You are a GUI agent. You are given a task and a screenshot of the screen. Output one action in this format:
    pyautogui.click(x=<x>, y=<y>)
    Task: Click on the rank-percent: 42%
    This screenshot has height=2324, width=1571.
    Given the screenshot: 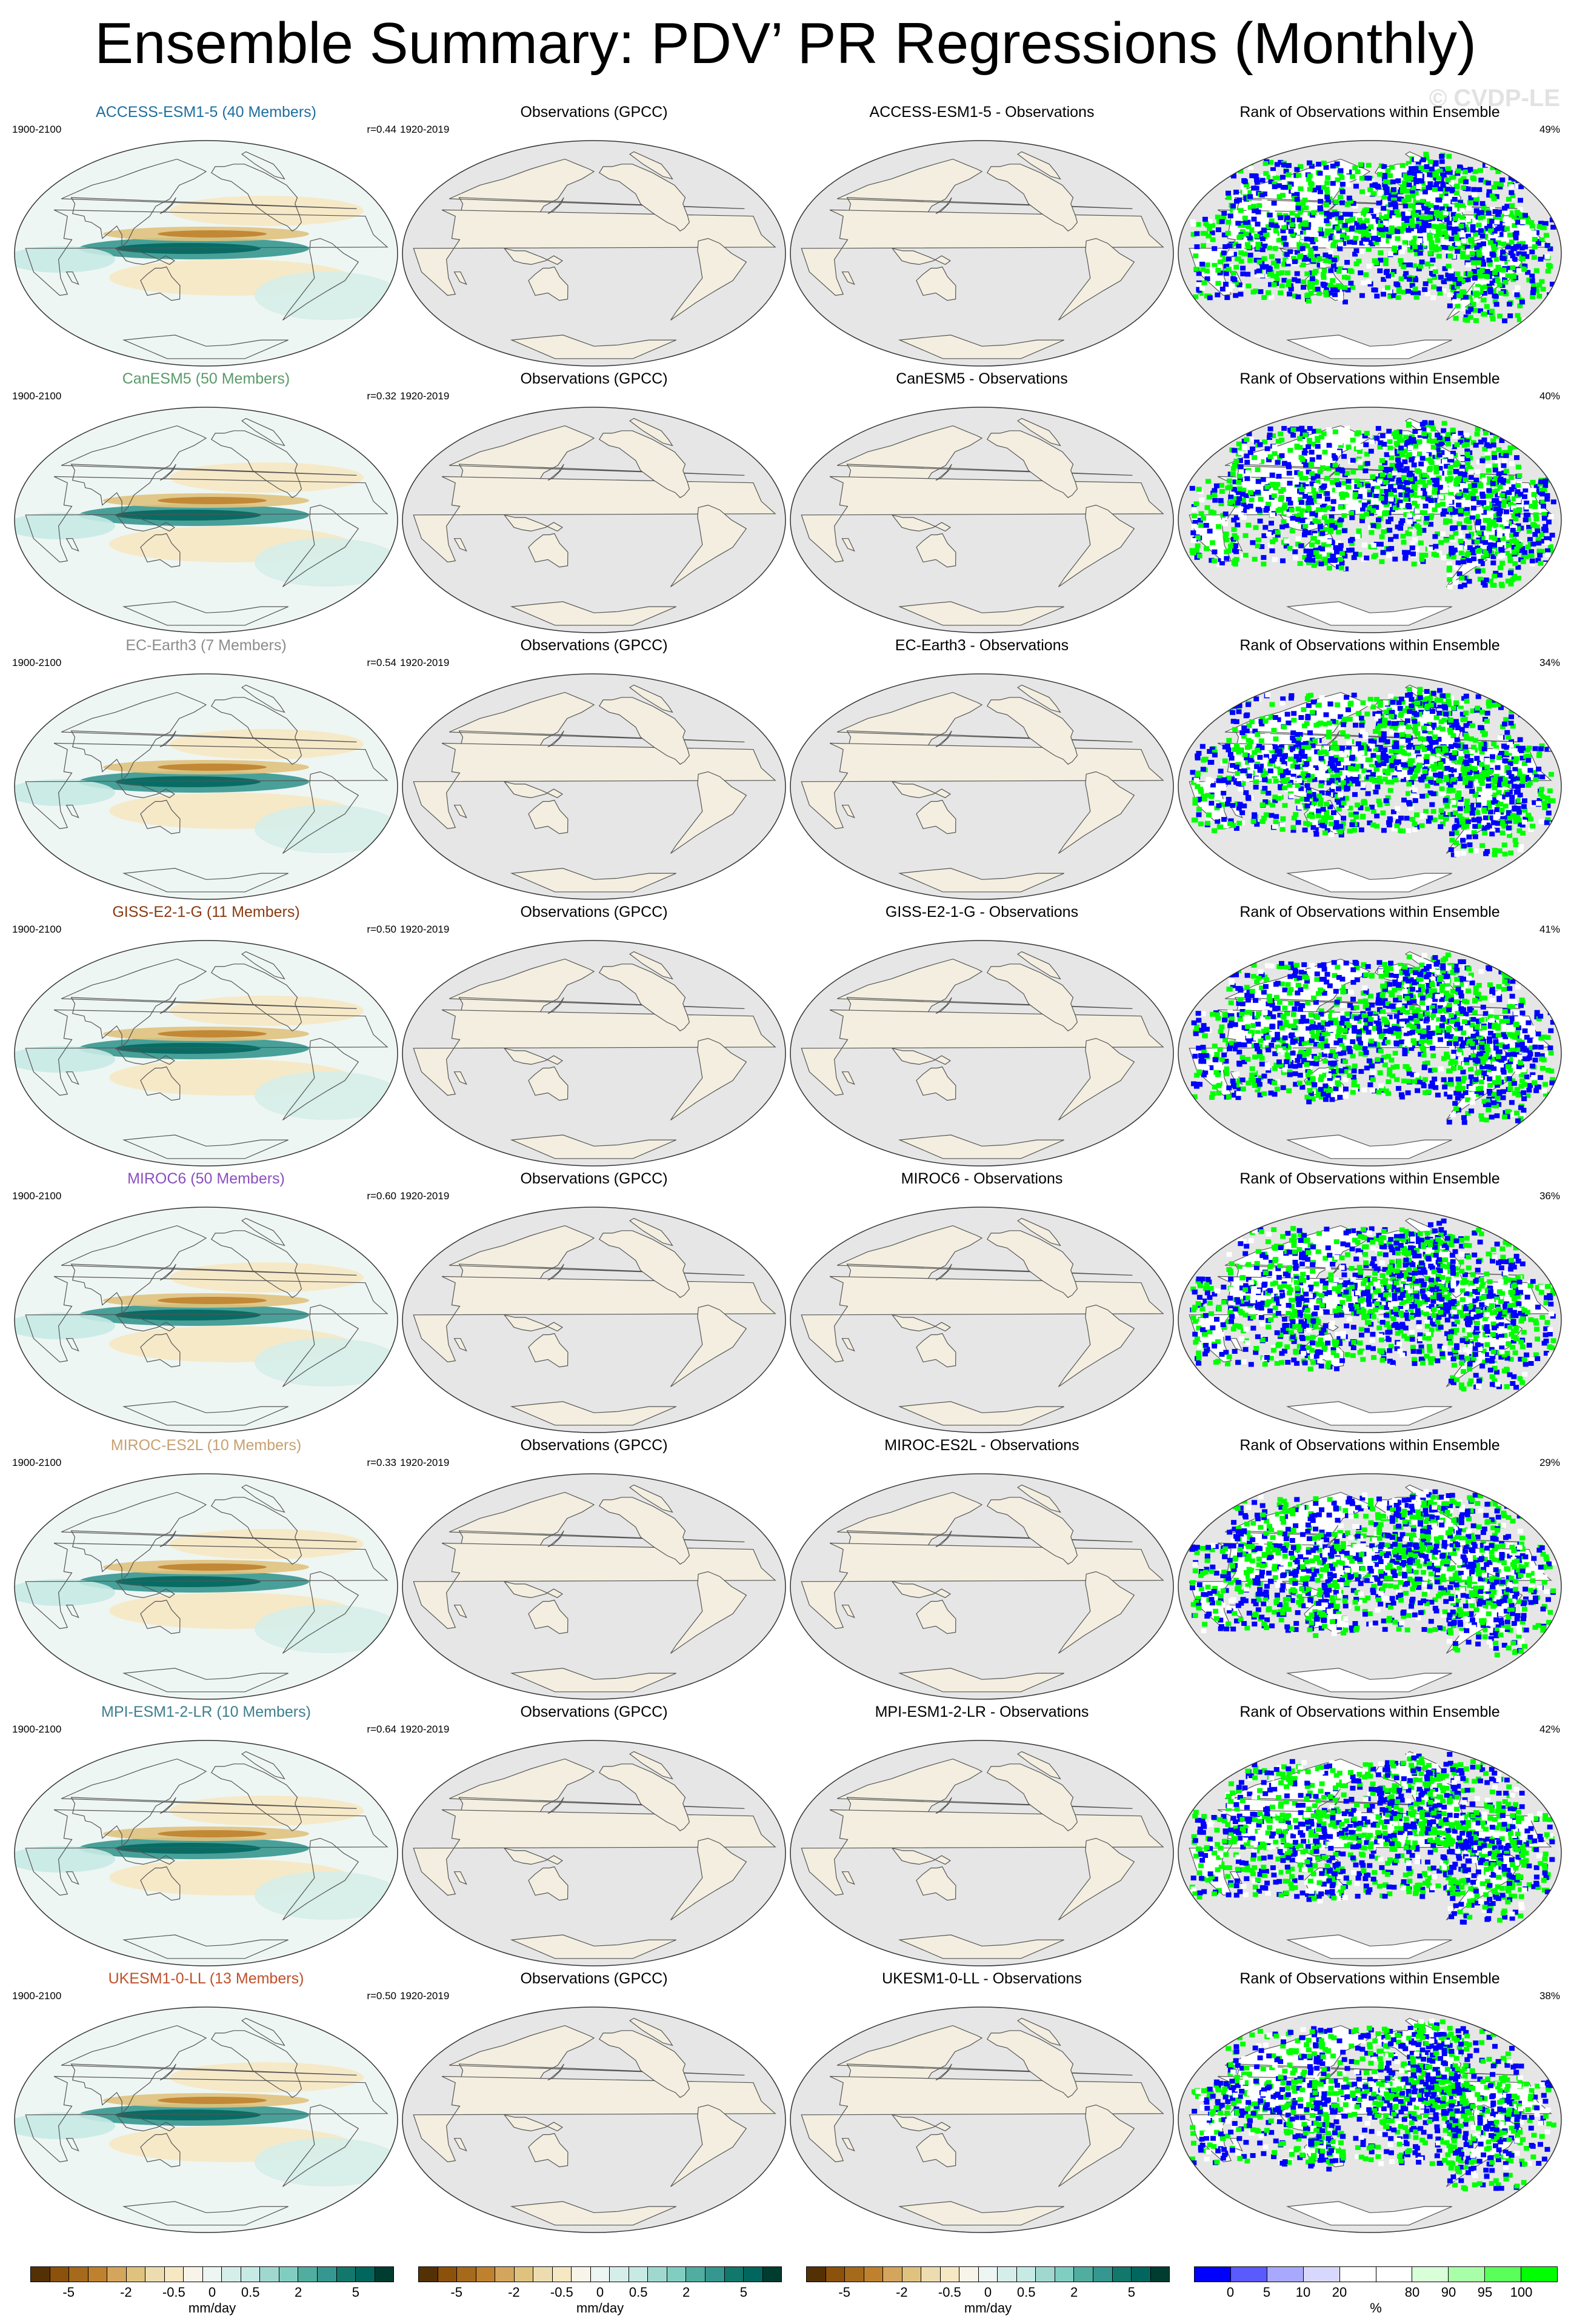 What is the action you would take?
    pyautogui.click(x=1550, y=1729)
    